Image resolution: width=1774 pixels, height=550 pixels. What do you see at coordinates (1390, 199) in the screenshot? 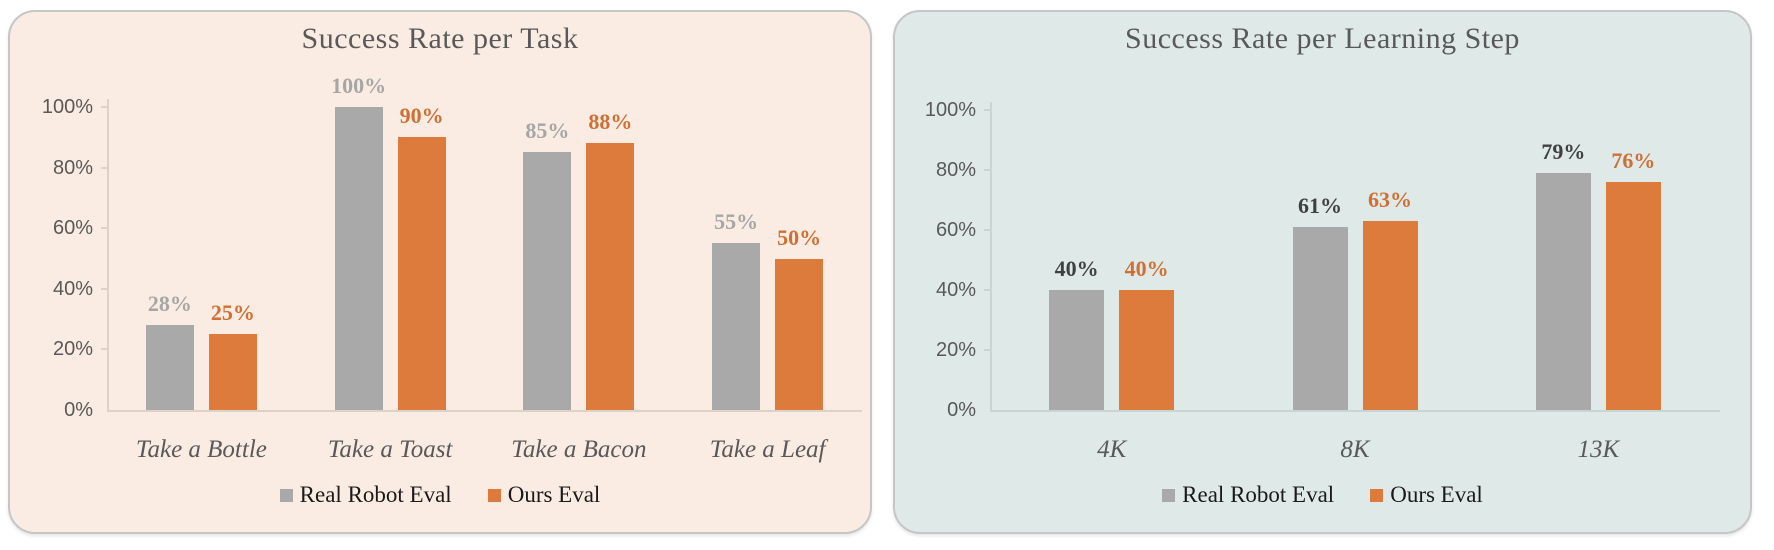
I see `bar-value-label: 63%` at bounding box center [1390, 199].